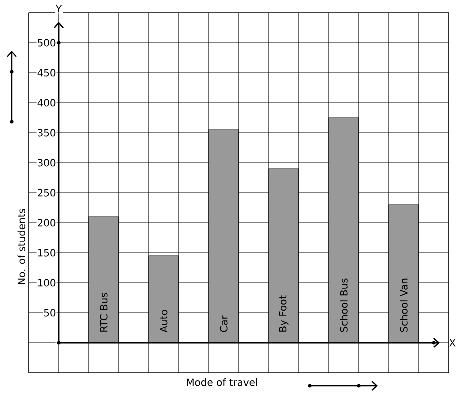 The height and width of the screenshot is (399, 457). What do you see at coordinates (453, 343) in the screenshot?
I see `text: X` at bounding box center [453, 343].